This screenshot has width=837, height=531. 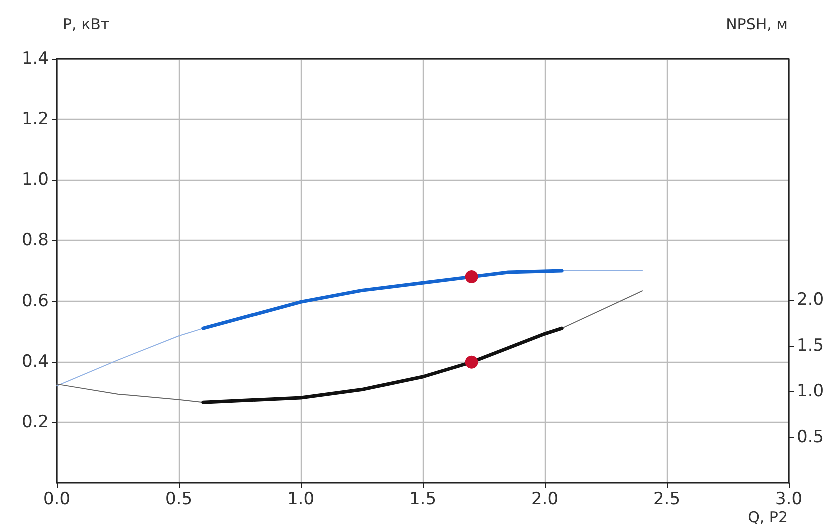 I want to click on x-tick-label: 1.0, so click(x=301, y=500).